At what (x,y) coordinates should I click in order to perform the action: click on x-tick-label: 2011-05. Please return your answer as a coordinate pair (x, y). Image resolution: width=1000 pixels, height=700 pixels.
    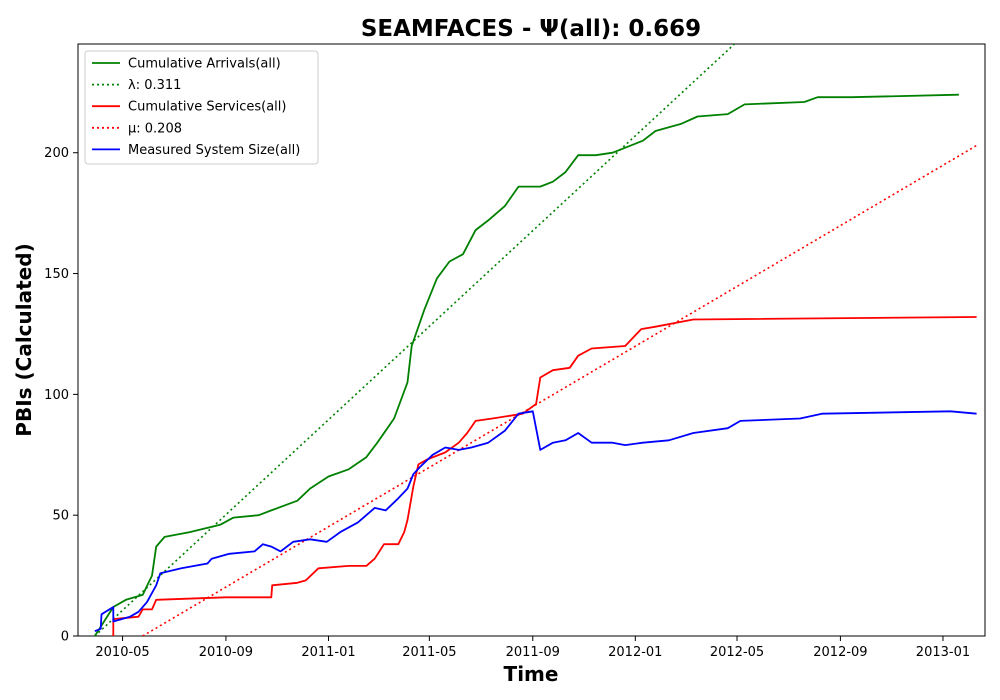
    Looking at the image, I should click on (429, 652).